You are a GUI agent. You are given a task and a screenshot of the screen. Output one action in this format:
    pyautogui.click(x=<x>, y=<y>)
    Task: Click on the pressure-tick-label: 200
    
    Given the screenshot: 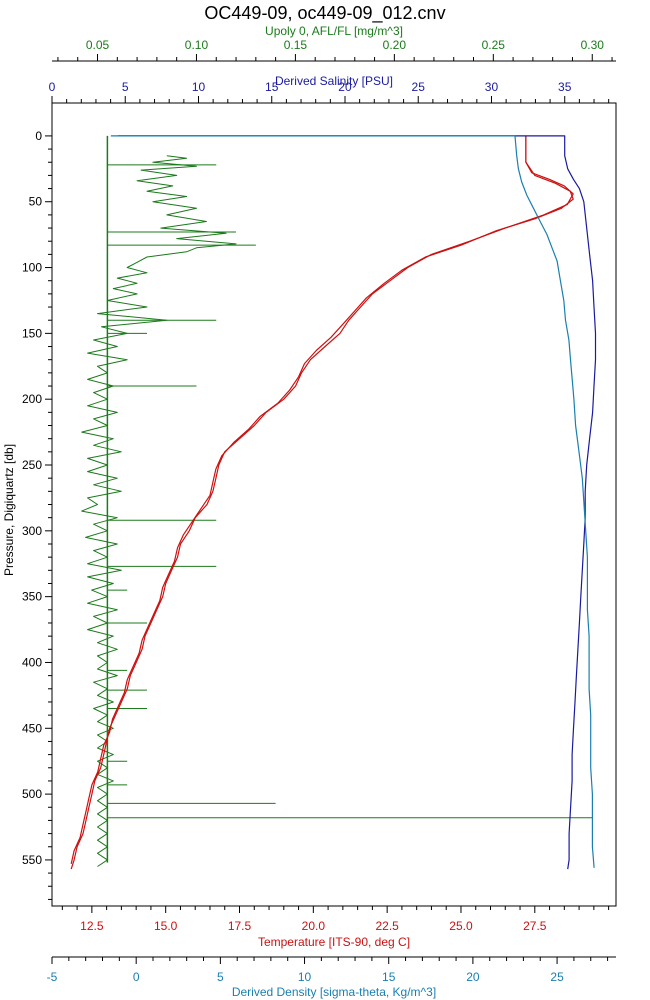 What is the action you would take?
    pyautogui.click(x=32, y=399)
    